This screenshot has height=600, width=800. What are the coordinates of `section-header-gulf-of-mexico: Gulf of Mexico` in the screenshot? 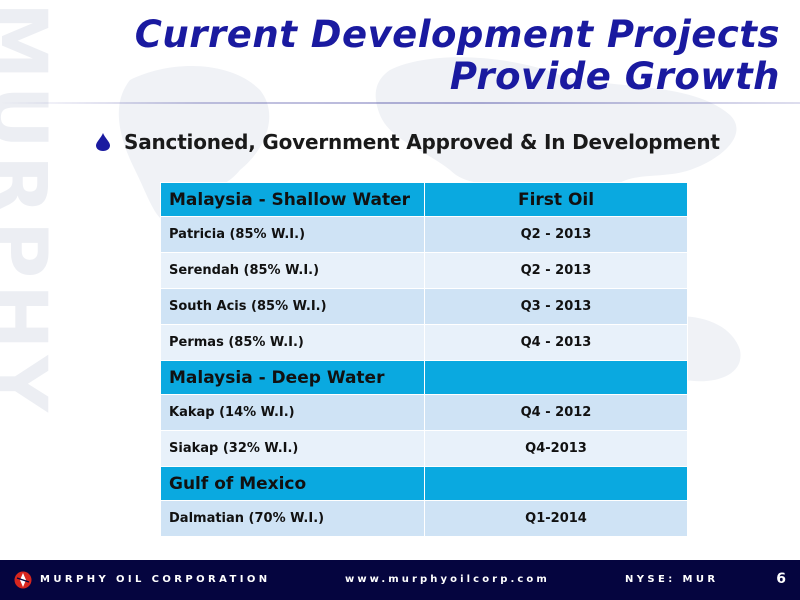 It's located at (424, 483).